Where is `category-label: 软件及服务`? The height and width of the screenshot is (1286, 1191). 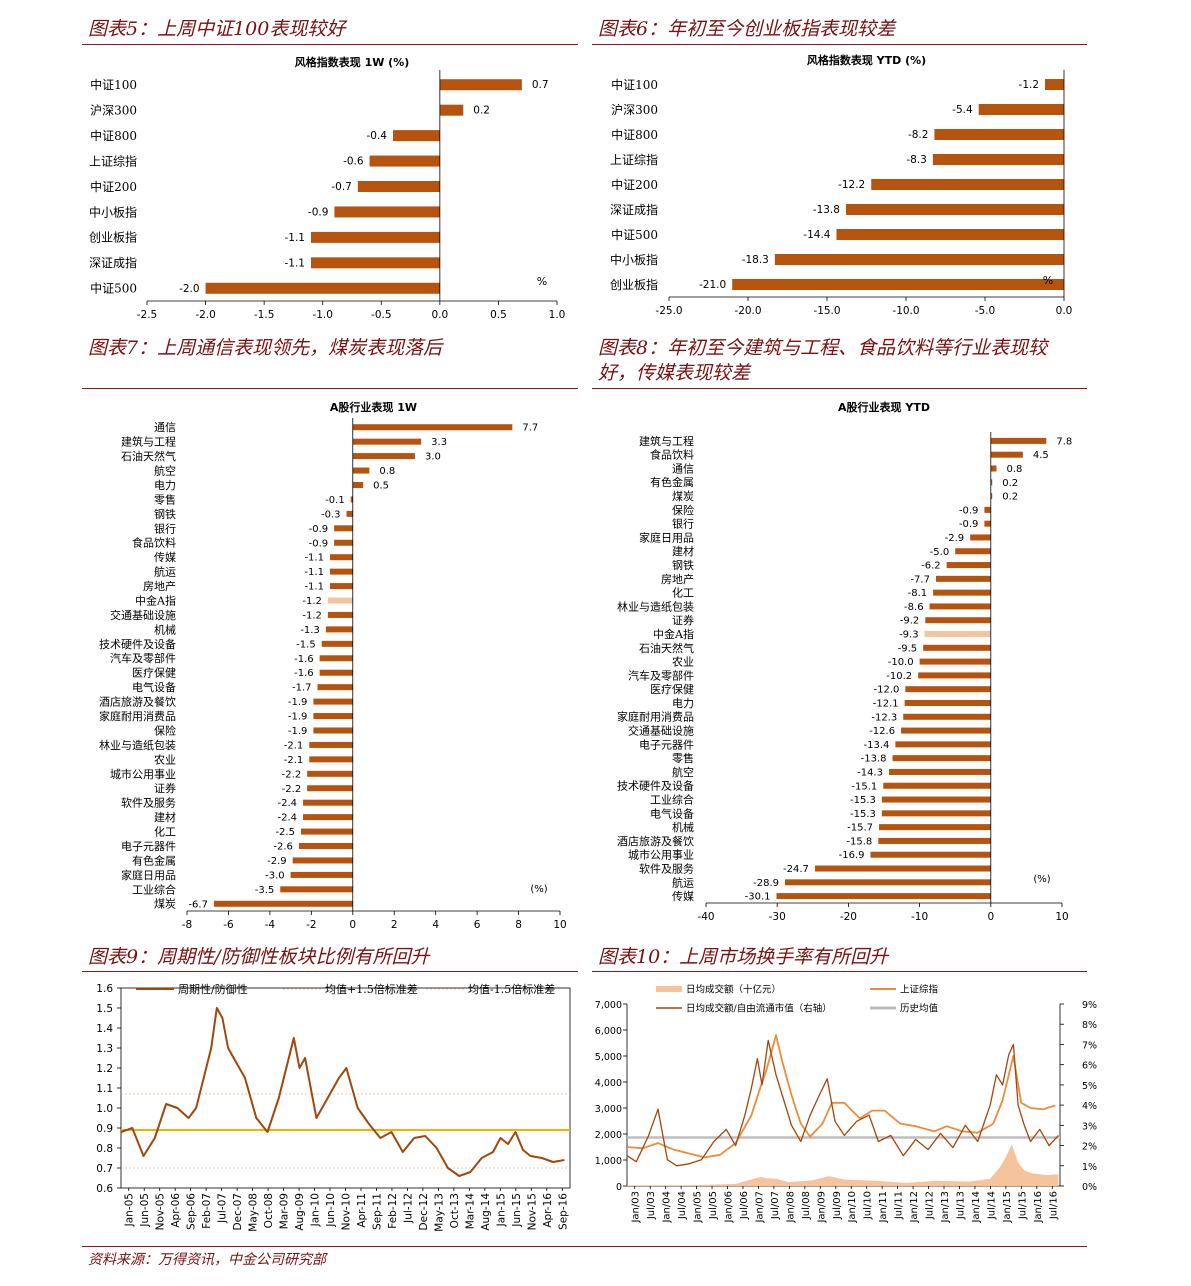
category-label: 软件及服务 is located at coordinates (666, 868).